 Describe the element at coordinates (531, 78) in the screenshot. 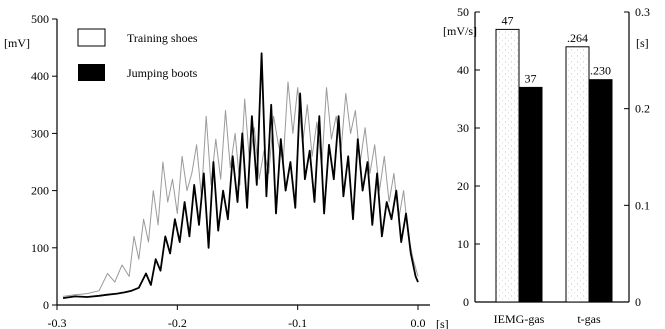

I see `bar-value-label: 37` at that location.